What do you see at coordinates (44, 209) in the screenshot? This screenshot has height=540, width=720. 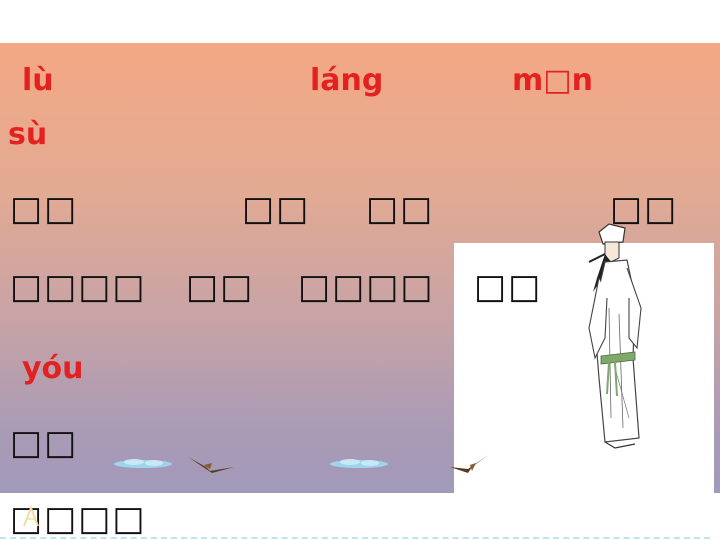 I see `word-1-1: □□` at bounding box center [44, 209].